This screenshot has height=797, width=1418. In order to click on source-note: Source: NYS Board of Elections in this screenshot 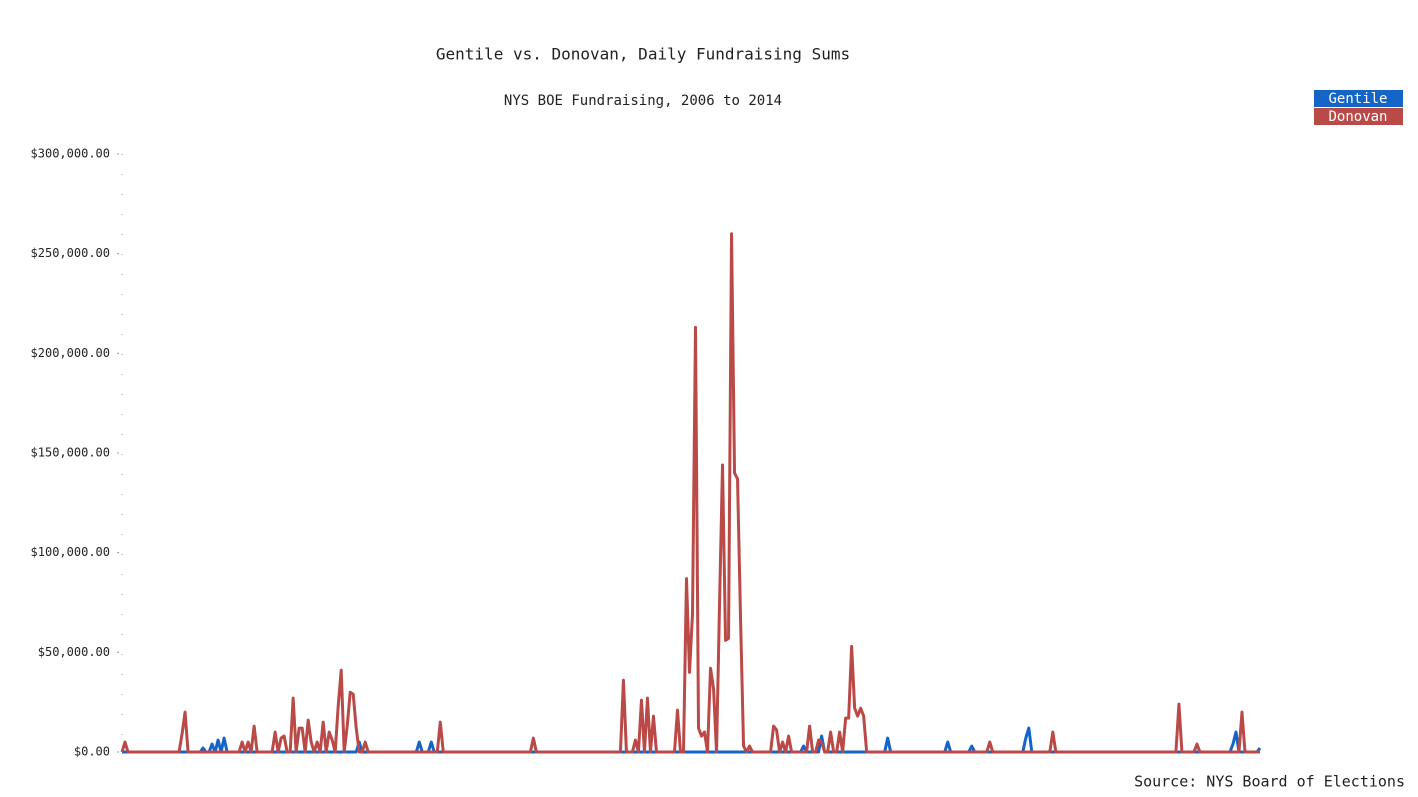, I will do `click(1269, 782)`.